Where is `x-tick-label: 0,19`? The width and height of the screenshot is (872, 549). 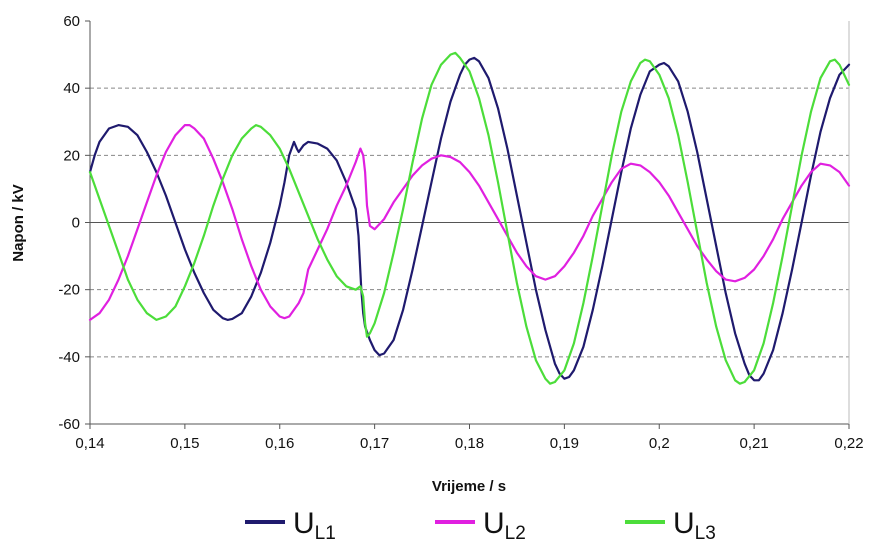
x-tick-label: 0,19 is located at coordinates (564, 443).